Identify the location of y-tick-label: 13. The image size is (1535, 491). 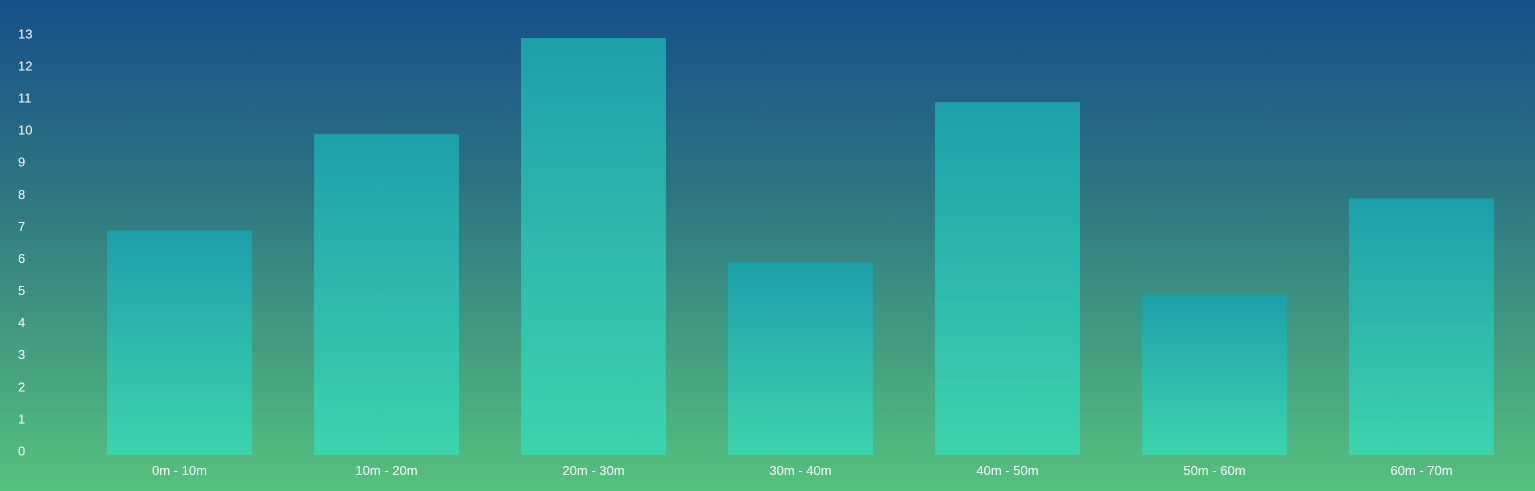
(25, 33).